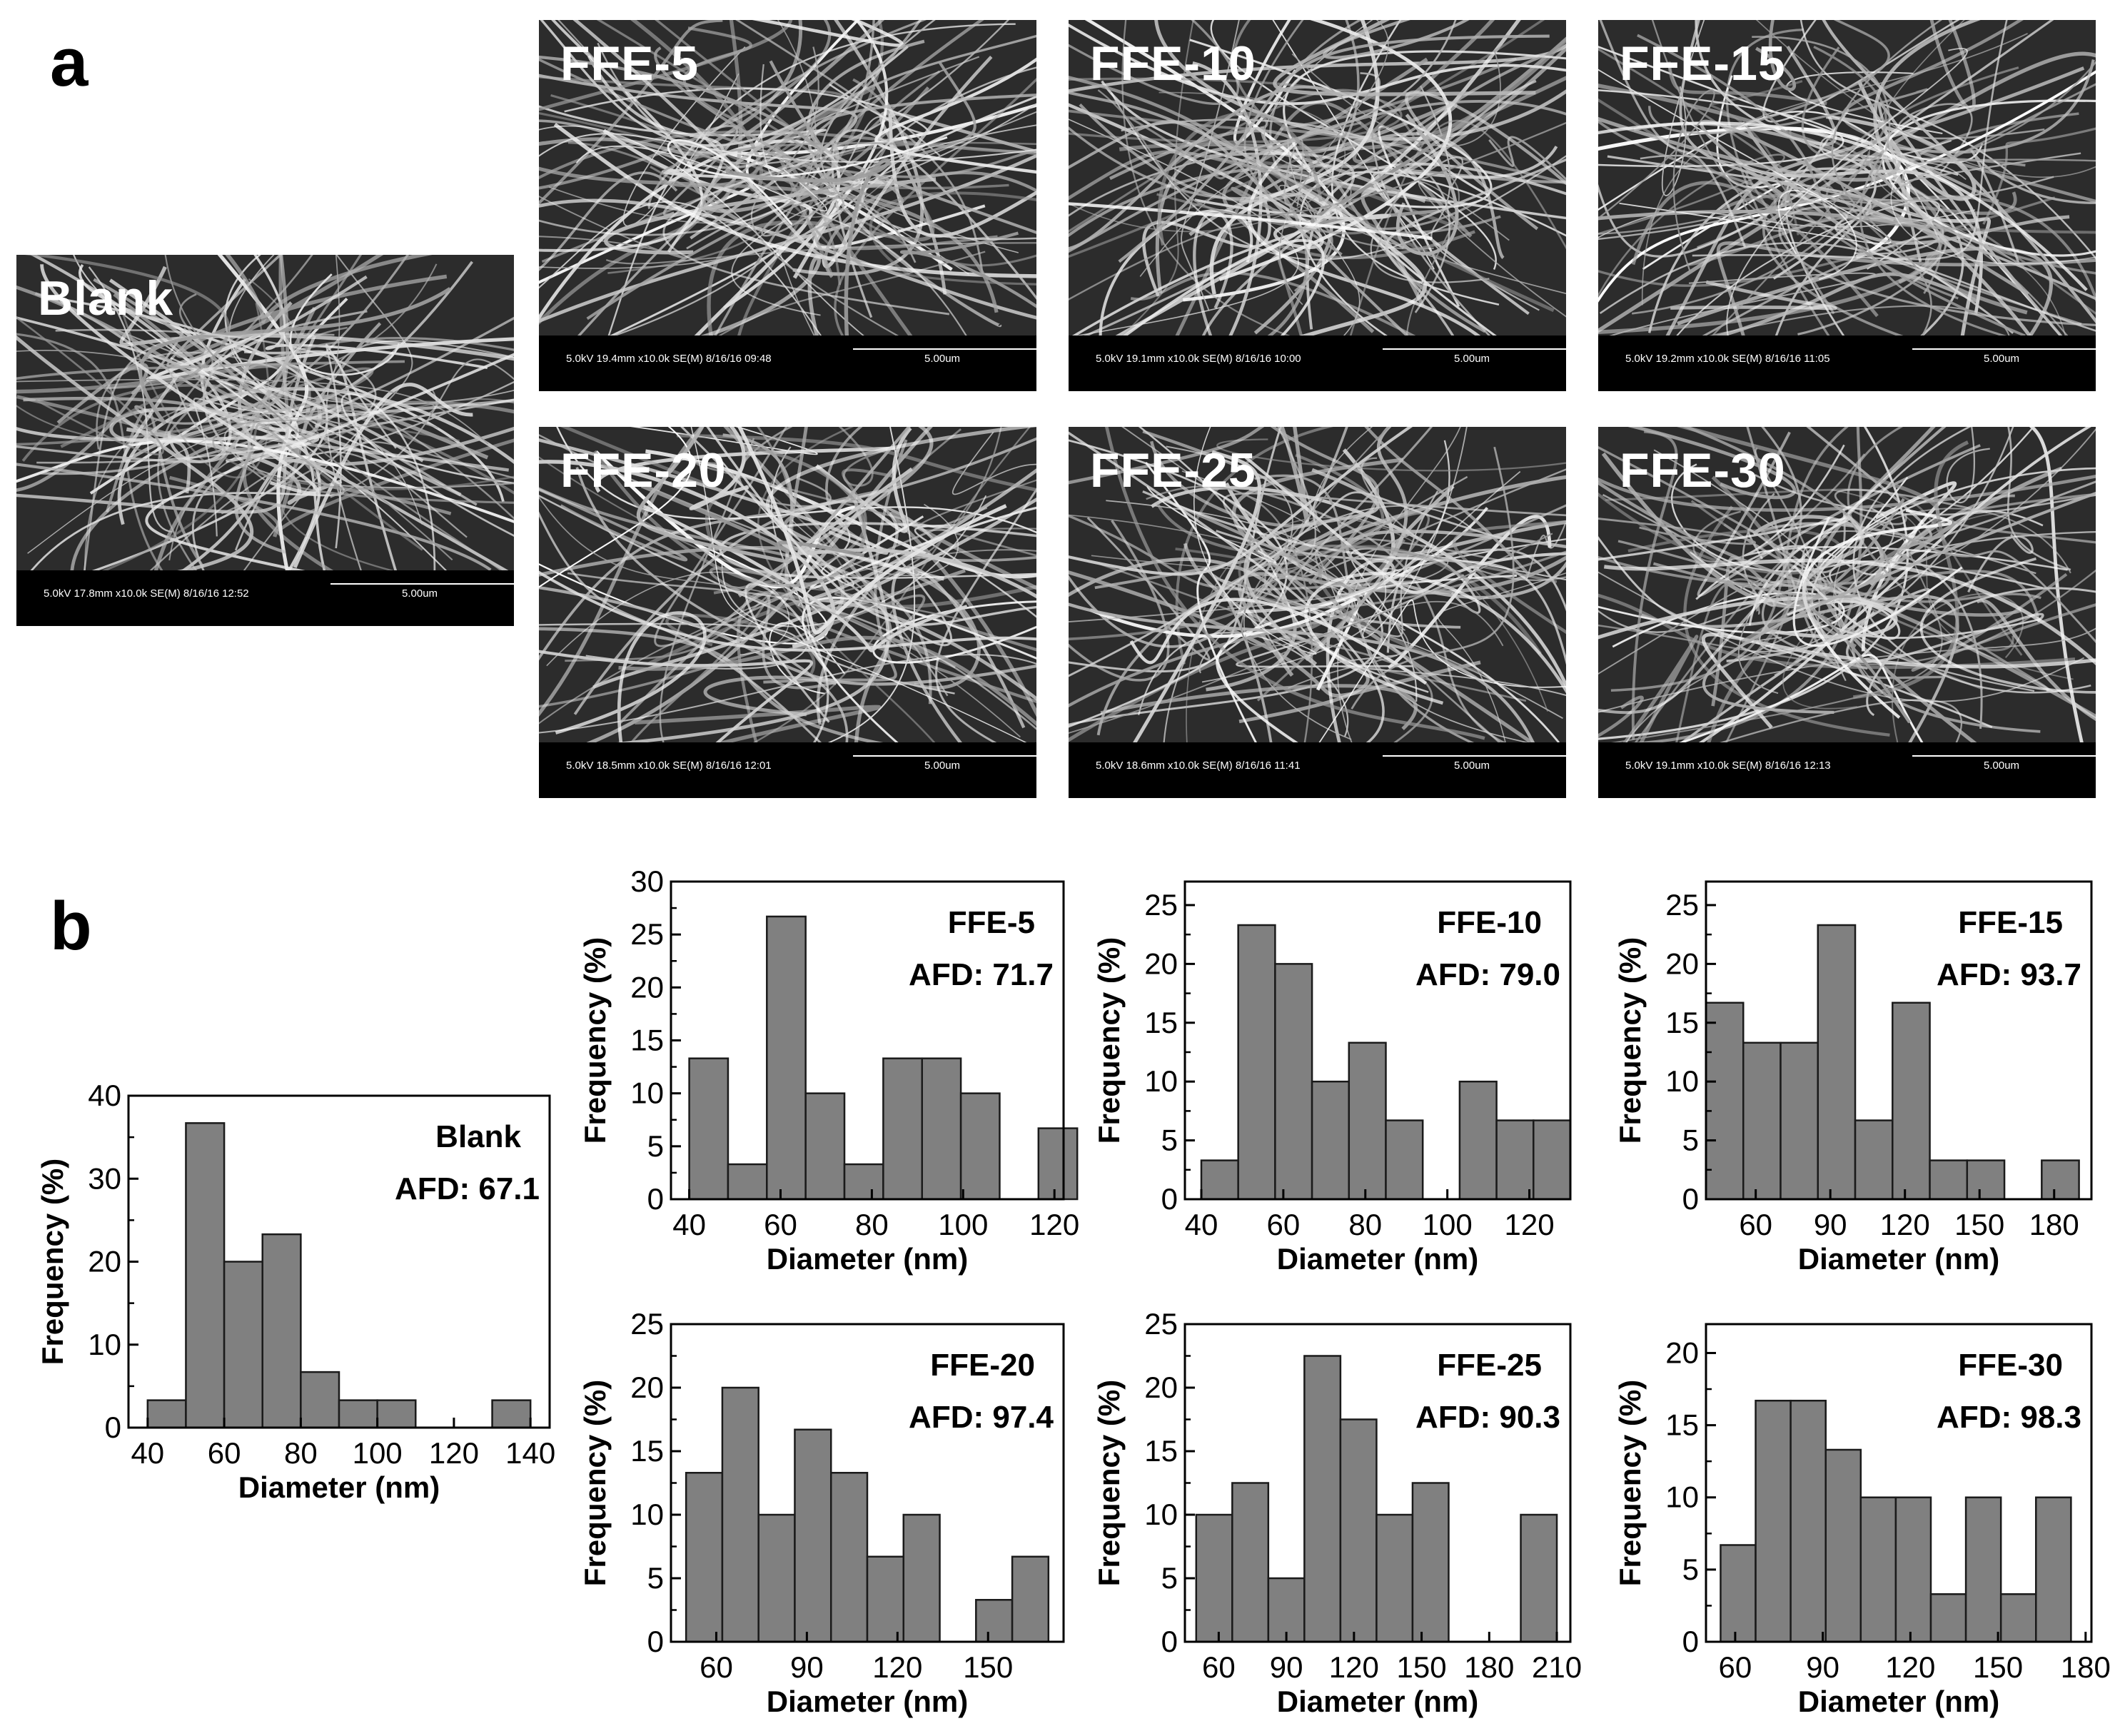 The image size is (2110, 1736). Describe the element at coordinates (1448, 1224) in the screenshot. I see `x-tick-label: 100` at that location.